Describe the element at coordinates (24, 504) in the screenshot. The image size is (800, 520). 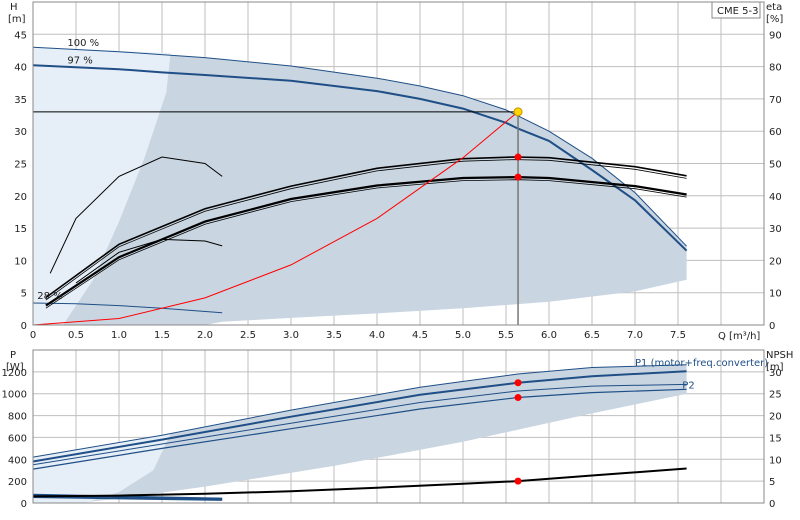
I see `p-tick-label: 0` at that location.